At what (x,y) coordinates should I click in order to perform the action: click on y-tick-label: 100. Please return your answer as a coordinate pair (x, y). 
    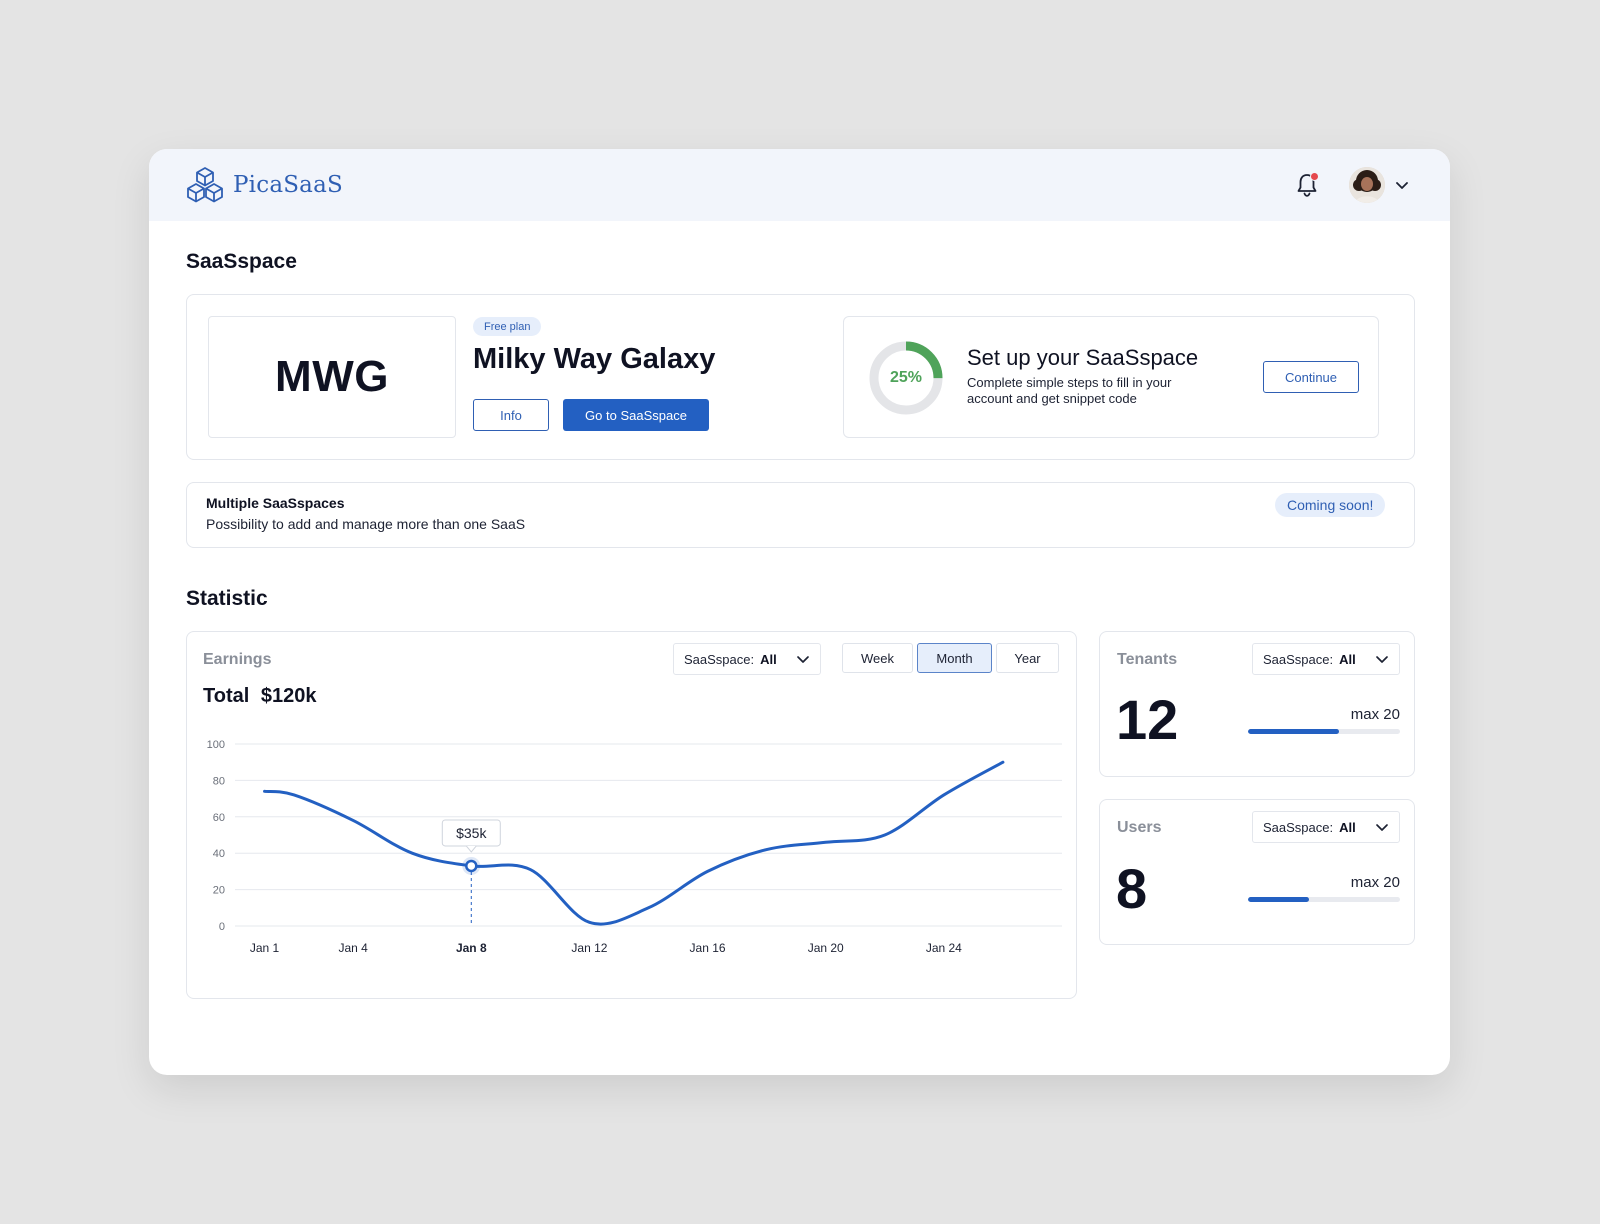
    Looking at the image, I should click on (216, 745).